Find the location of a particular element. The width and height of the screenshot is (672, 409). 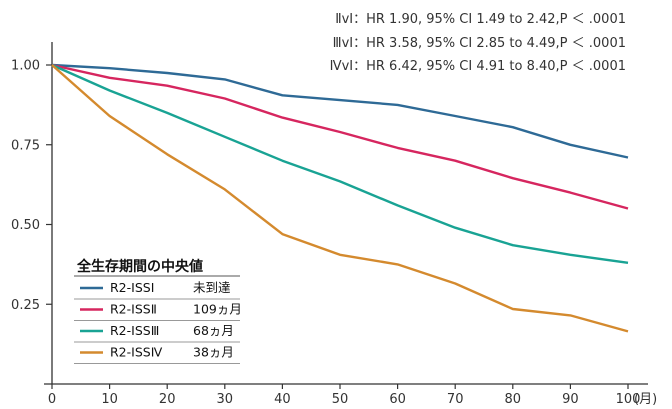

x-ticks: 0 10 20 30 40 50 60 70 80 90 100 is located at coordinates (344, 395).